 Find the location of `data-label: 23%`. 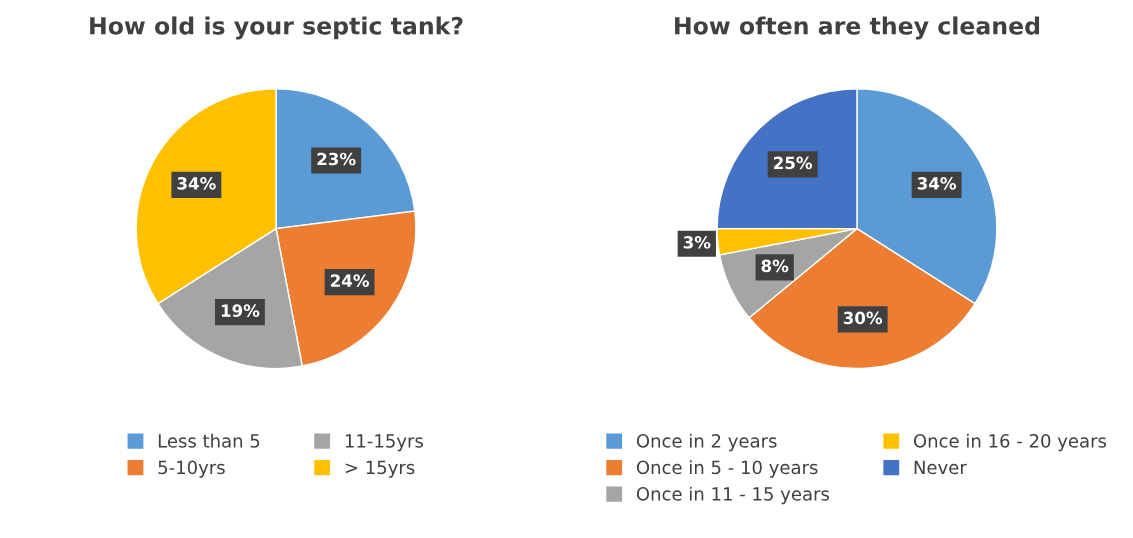

data-label: 23% is located at coordinates (336, 159).